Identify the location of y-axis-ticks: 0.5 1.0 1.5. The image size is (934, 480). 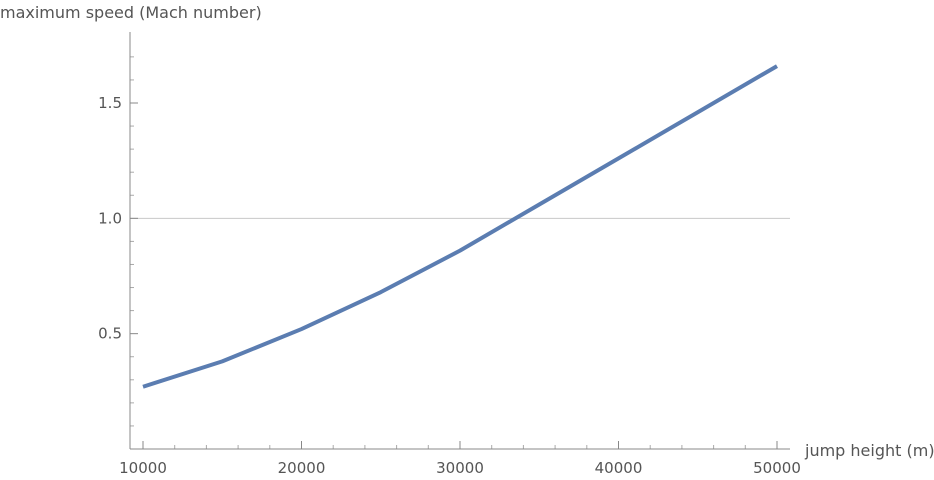
(118, 241).